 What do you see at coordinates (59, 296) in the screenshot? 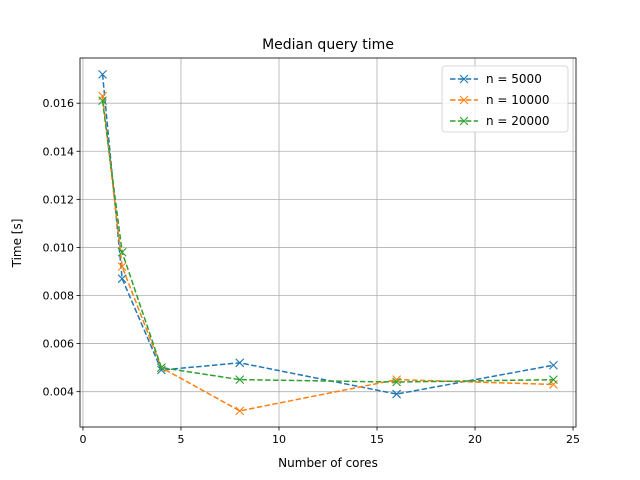
I see `y-tick-label: 0.008` at bounding box center [59, 296].